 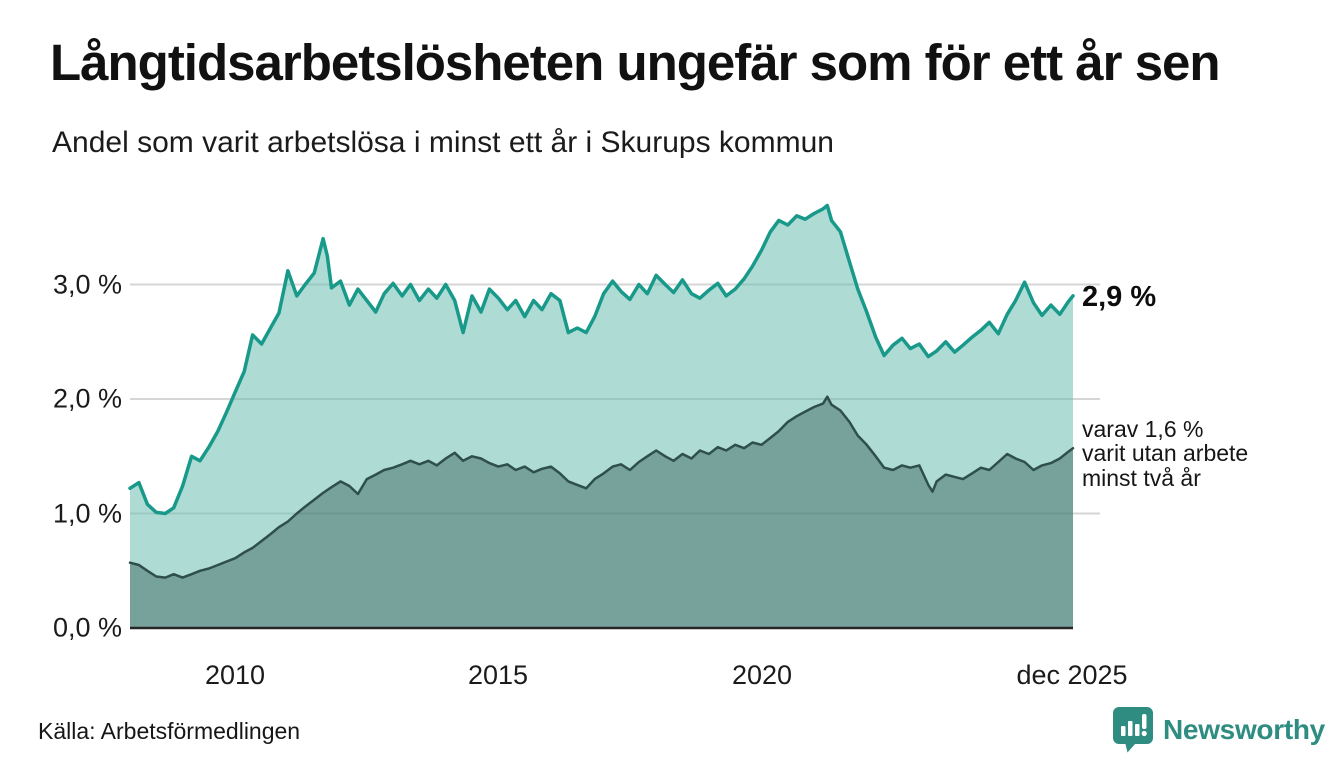 I want to click on source-credit: Källa: Arbetsförmedlingen, so click(x=169, y=731).